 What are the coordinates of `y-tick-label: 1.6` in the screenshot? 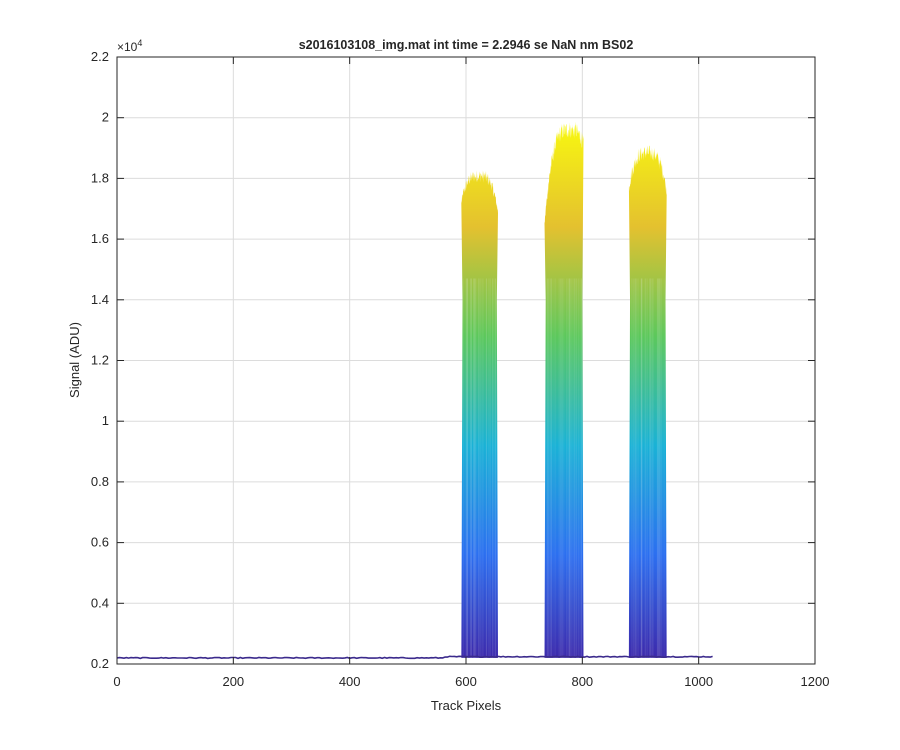 It's located at (100, 238).